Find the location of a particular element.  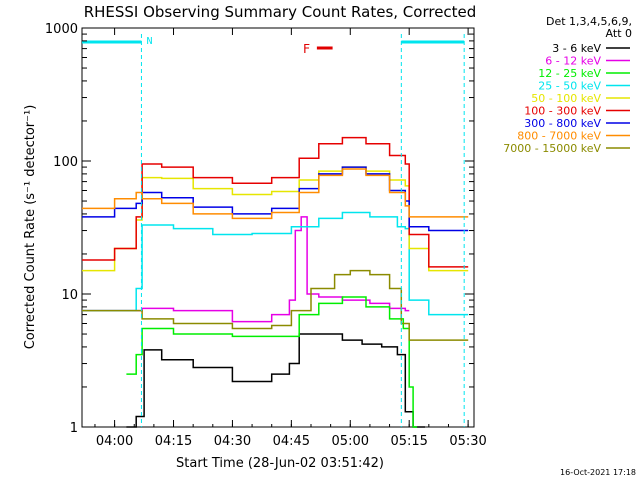

x-tick-label-0: 04:00 is located at coordinates (114, 441).